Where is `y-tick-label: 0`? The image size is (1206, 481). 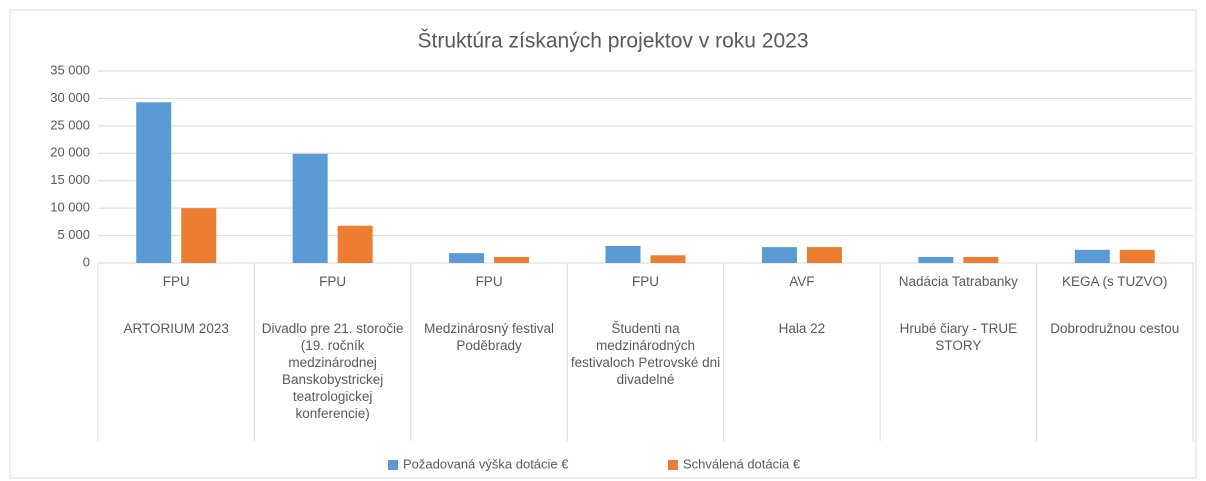 y-tick-label: 0 is located at coordinates (86, 261).